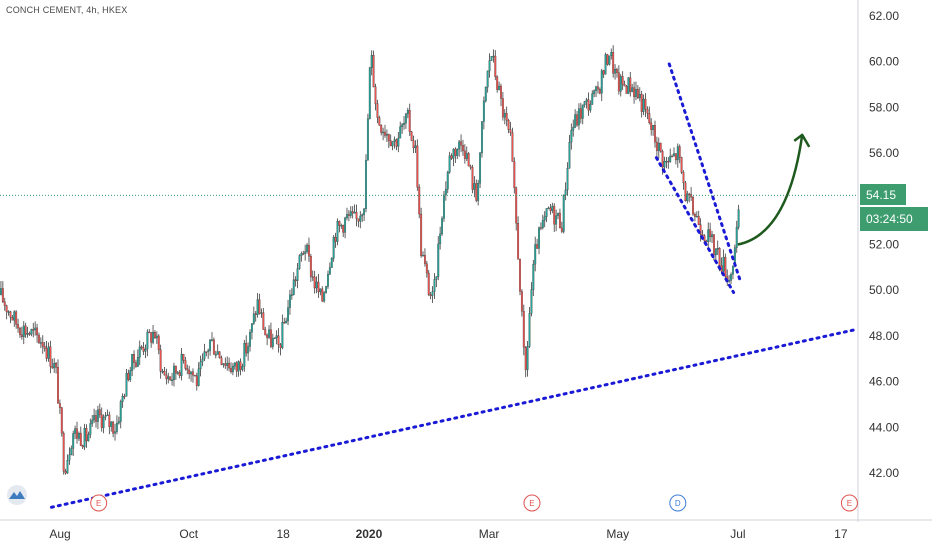 The height and width of the screenshot is (550, 932). I want to click on earnings-marker, so click(532, 503).